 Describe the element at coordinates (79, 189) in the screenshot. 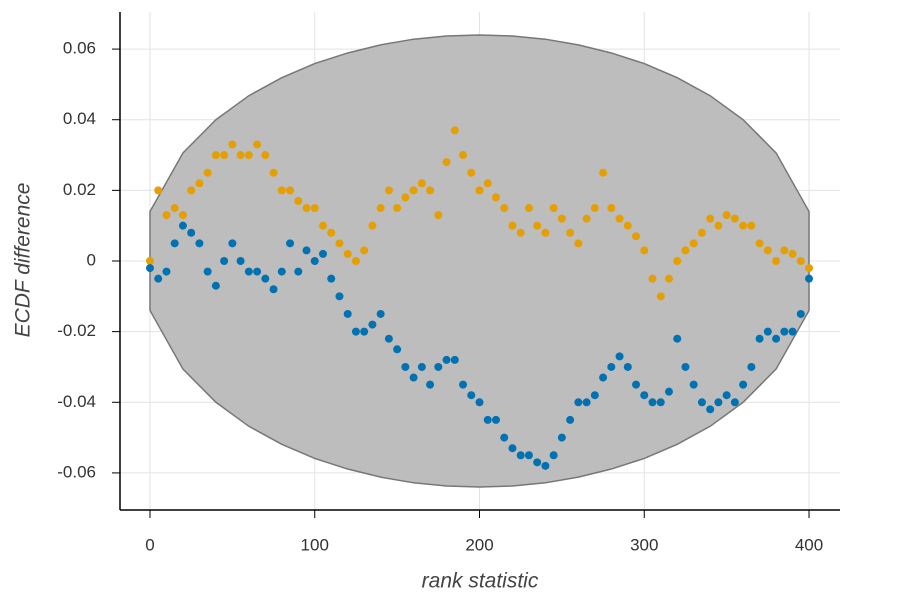

I see `y-tick-label: 0.02` at that location.